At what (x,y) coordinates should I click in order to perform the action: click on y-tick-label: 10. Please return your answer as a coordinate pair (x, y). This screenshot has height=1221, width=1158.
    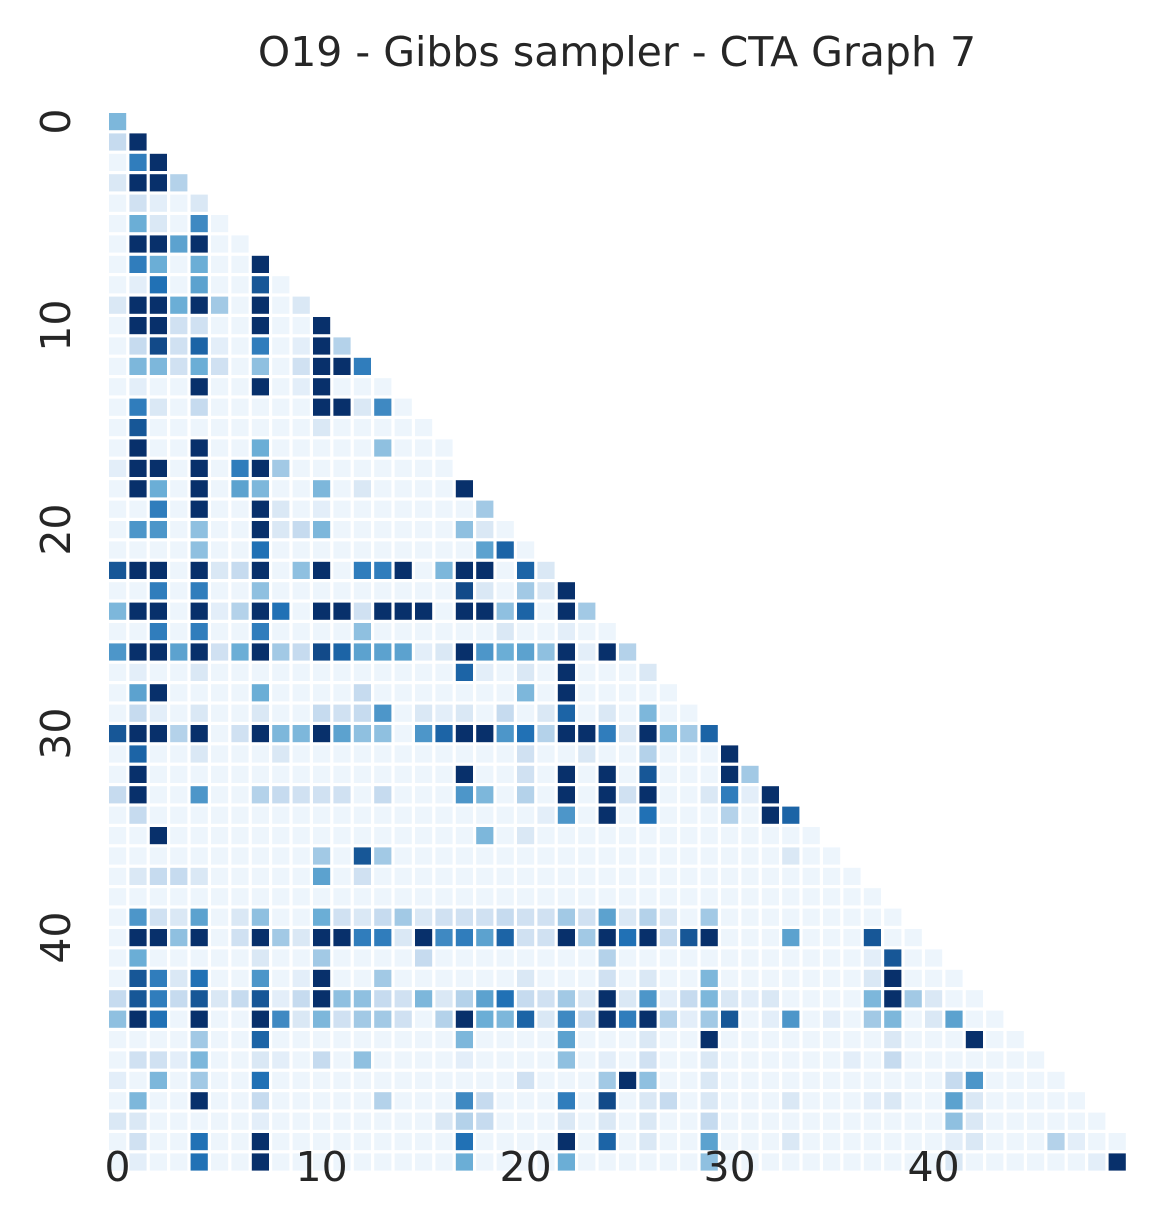
    Looking at the image, I should click on (56, 326).